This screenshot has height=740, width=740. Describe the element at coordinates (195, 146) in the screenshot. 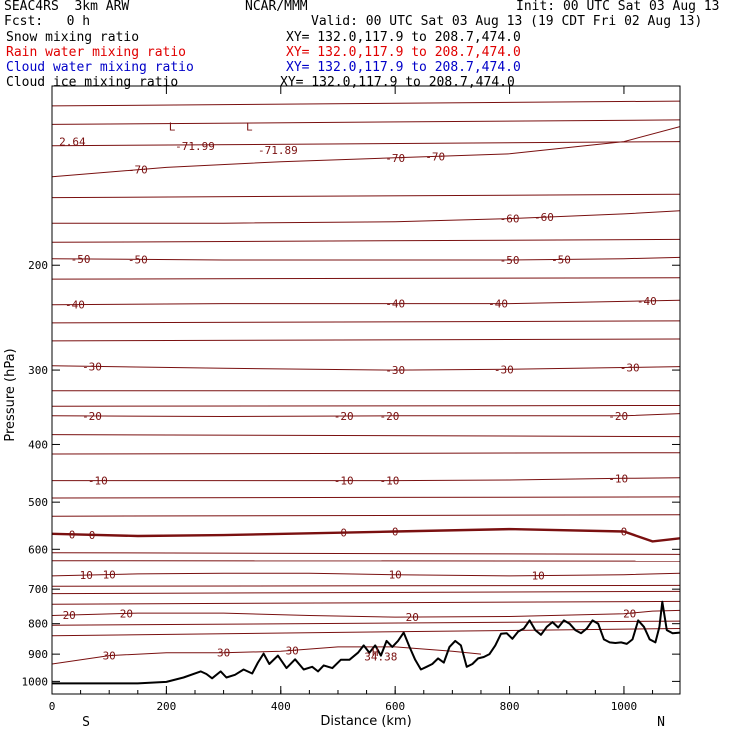

I see `contour-annotation-value: -71.99` at that location.